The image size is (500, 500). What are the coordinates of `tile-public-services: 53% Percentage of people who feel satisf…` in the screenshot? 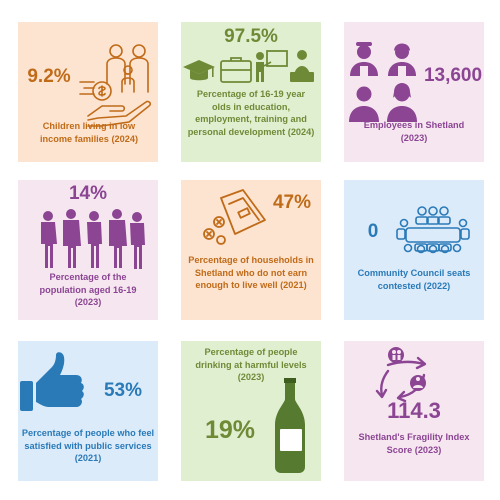 It's located at (88, 411).